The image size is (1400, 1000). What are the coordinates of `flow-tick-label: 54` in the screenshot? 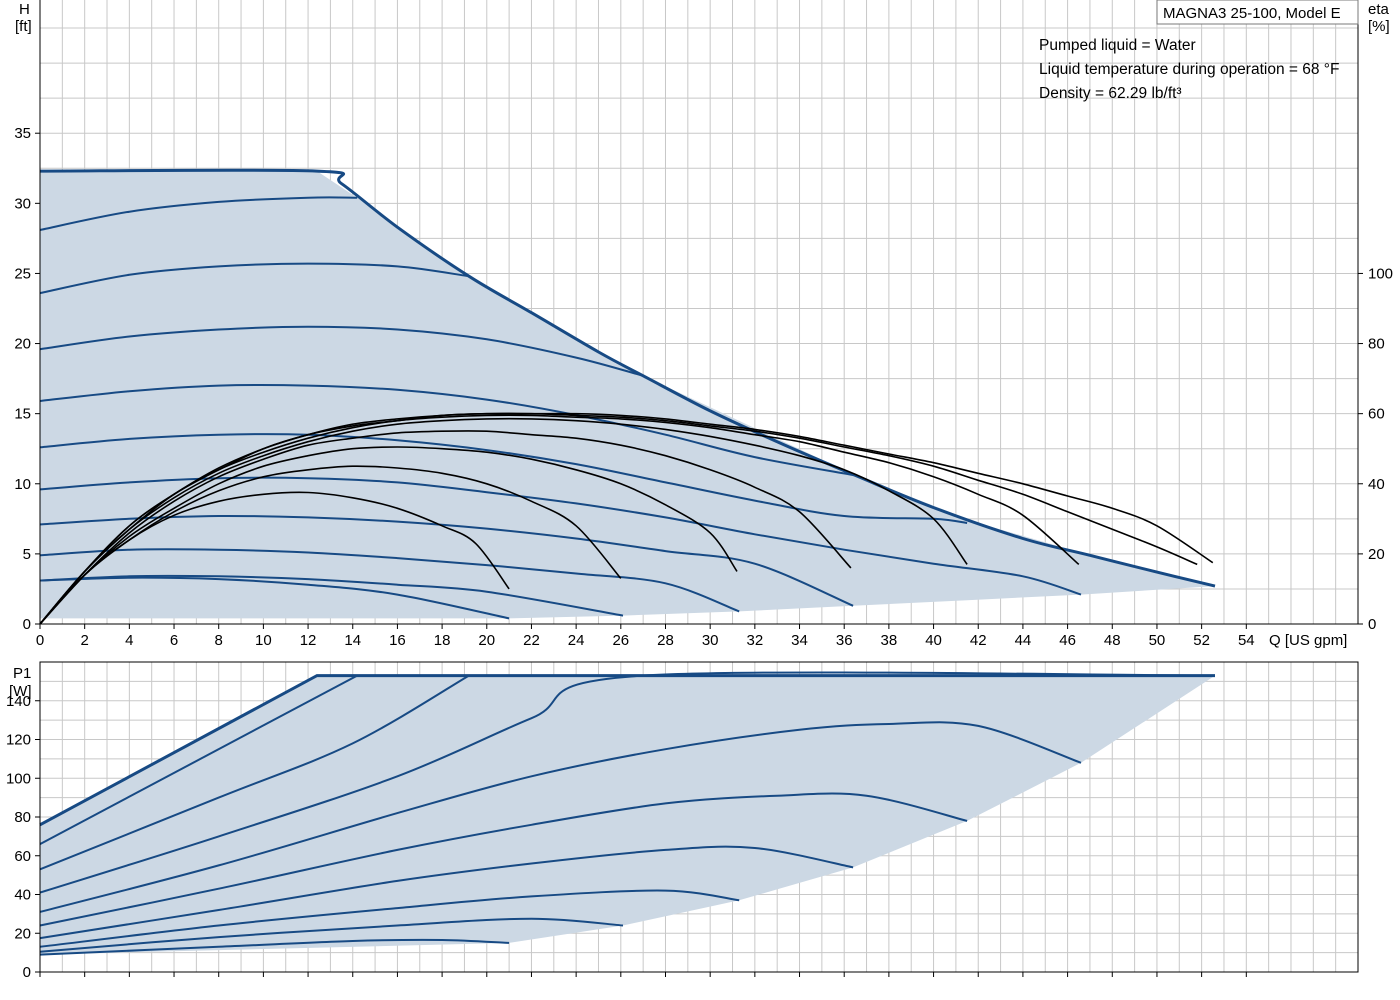 It's located at (1246, 640).